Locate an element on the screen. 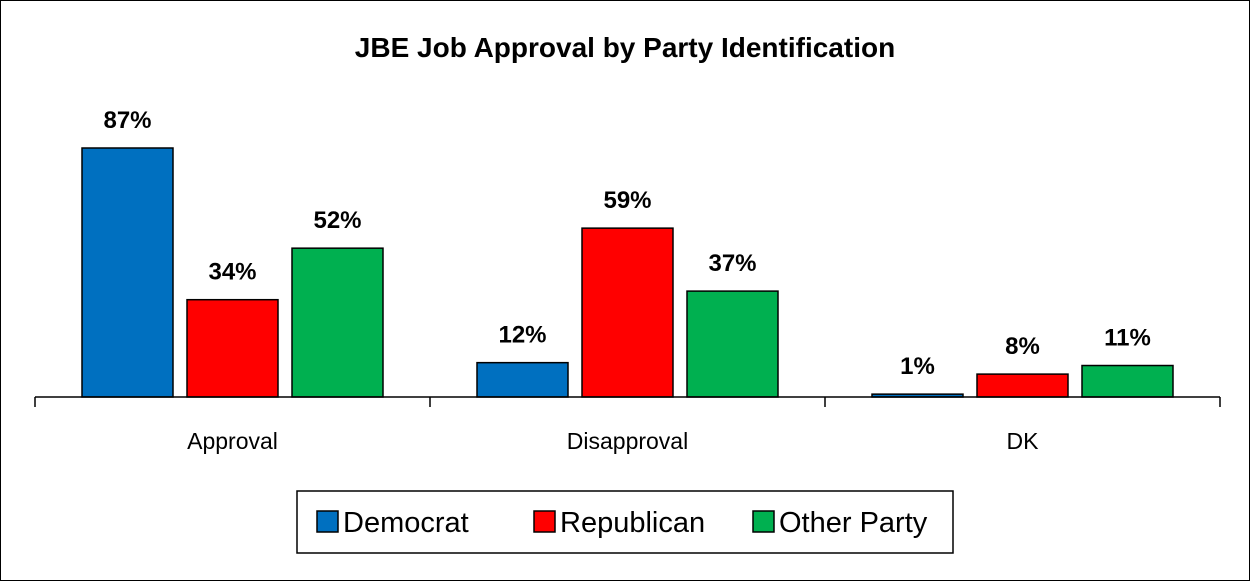 Image resolution: width=1250 pixels, height=581 pixels. data-label-disapproval-republican: 59% is located at coordinates (627, 200).